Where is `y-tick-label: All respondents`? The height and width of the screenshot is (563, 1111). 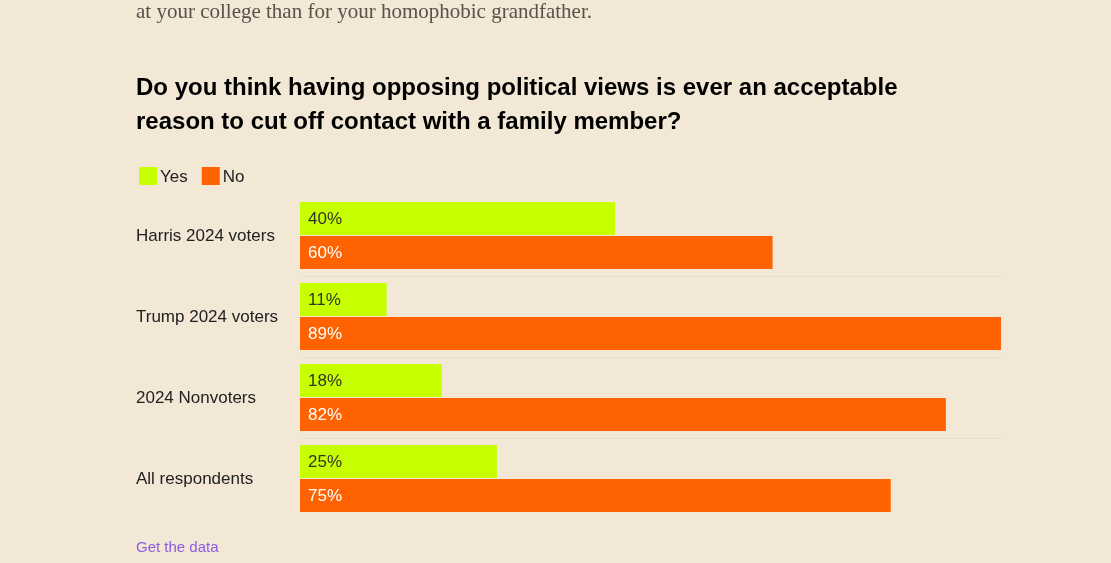 y-tick-label: All respondents is located at coordinates (195, 478).